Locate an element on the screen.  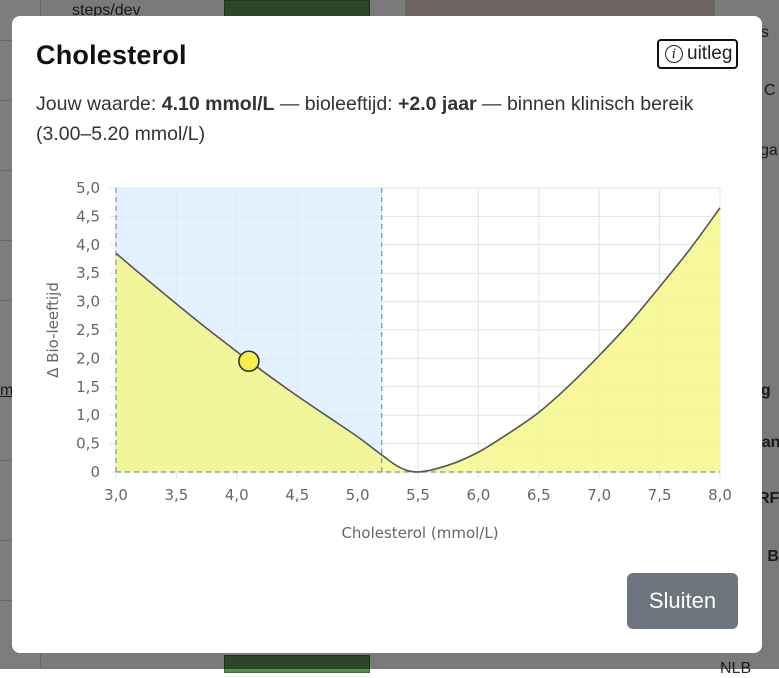
y-tick-label: 3,0 is located at coordinates (88, 302).